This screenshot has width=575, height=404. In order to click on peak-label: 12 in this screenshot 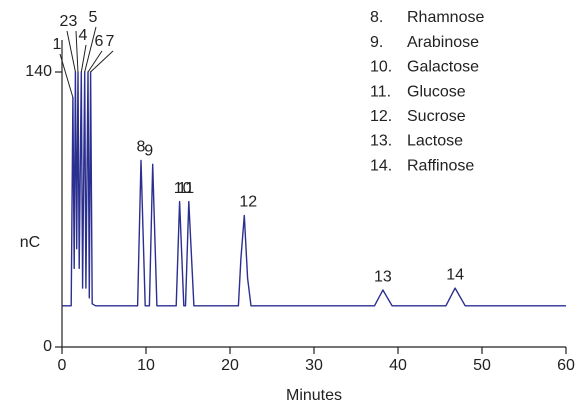, I will do `click(248, 202)`.